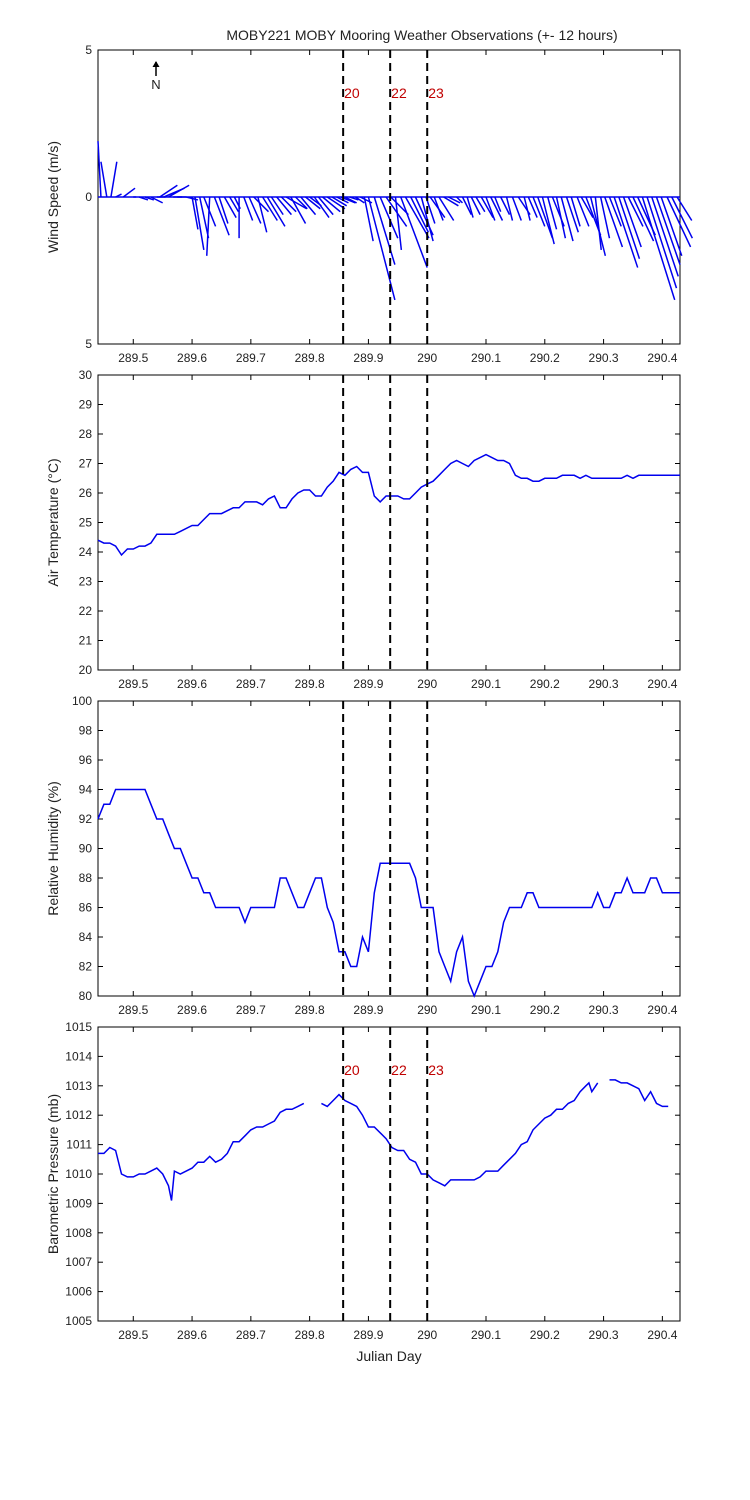  I want to click on y-tick-label: 0, so click(88, 197).